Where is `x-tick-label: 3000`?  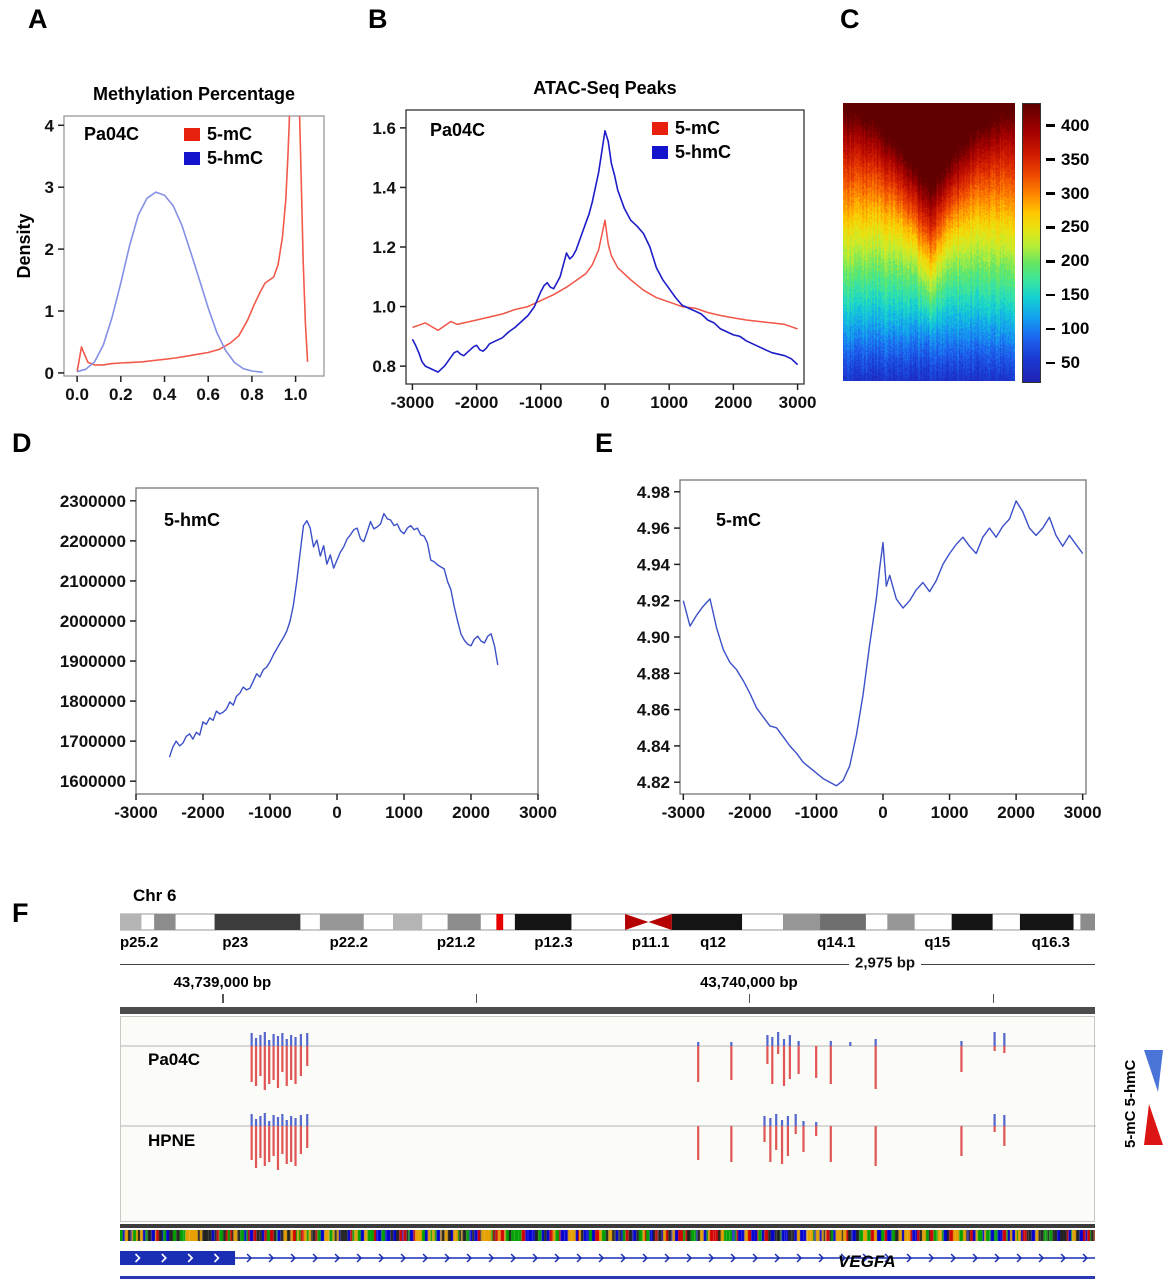
x-tick-label: 3000 is located at coordinates (1083, 812).